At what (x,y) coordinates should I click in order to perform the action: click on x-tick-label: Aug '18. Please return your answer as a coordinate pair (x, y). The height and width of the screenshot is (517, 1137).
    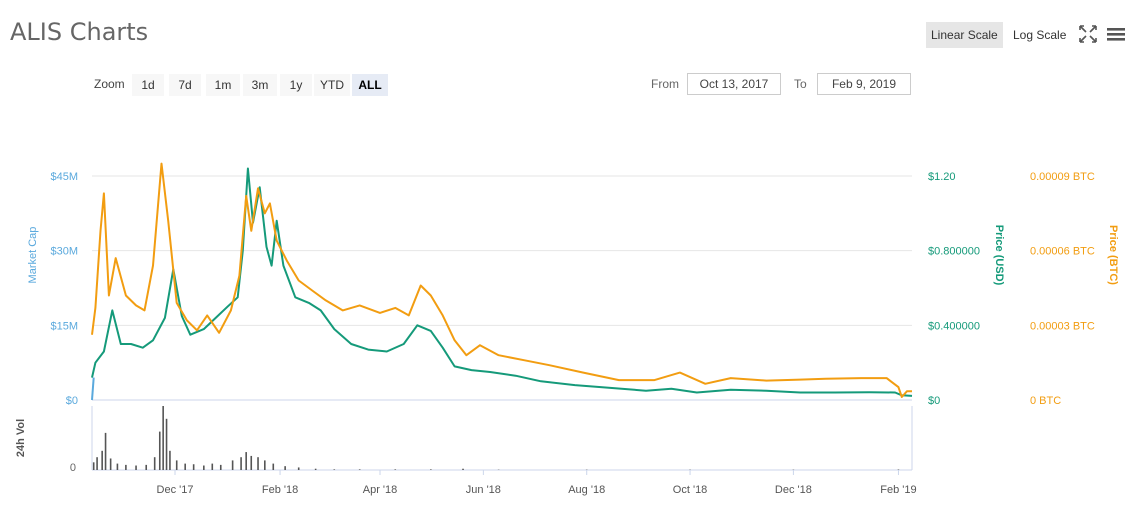
    Looking at the image, I should click on (586, 490).